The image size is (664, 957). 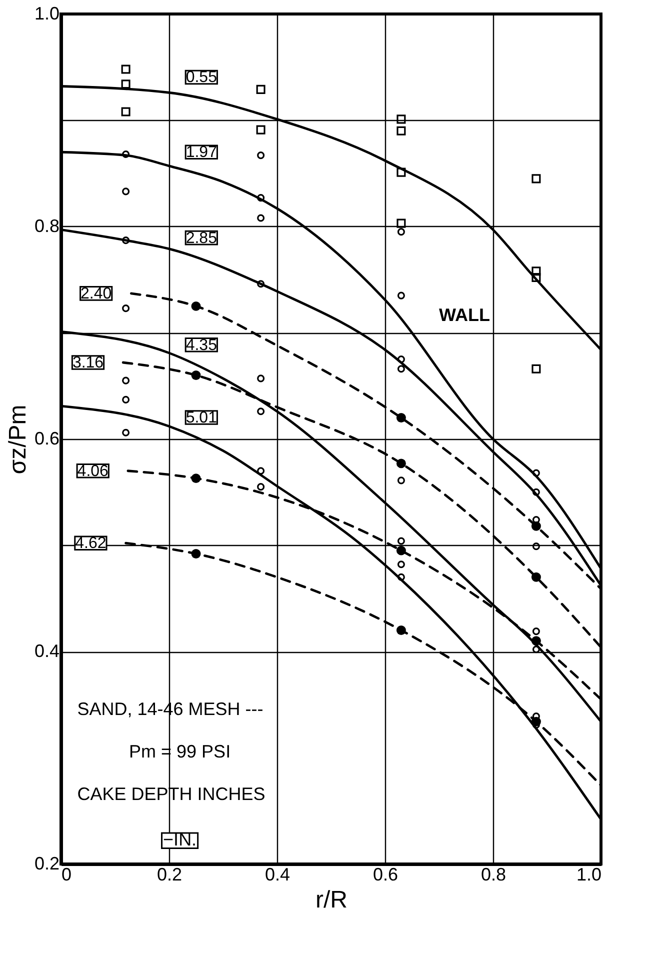 What do you see at coordinates (332, 900) in the screenshot?
I see `x-axis-title: r/R` at bounding box center [332, 900].